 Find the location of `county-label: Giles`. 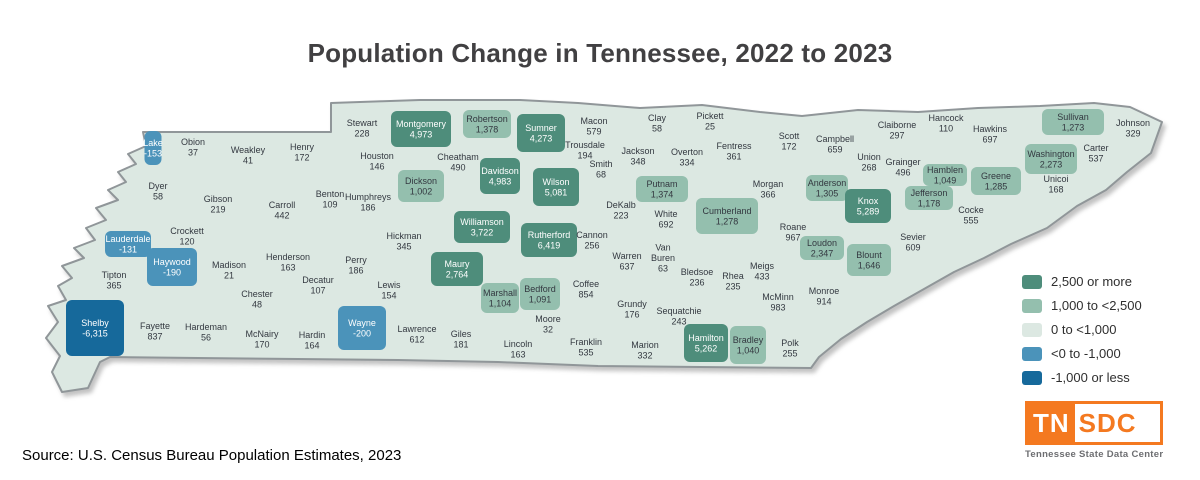

county-label: Giles is located at coordinates (461, 334).